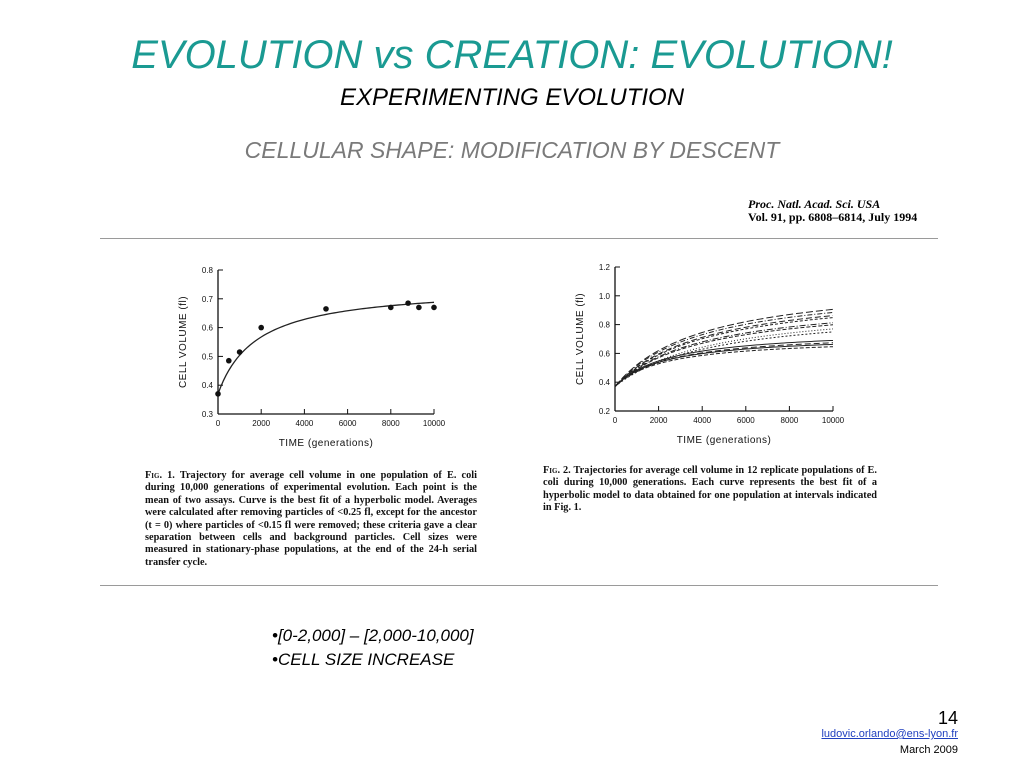 The width and height of the screenshot is (1024, 768). I want to click on slide-date: March 2009, so click(928, 750).